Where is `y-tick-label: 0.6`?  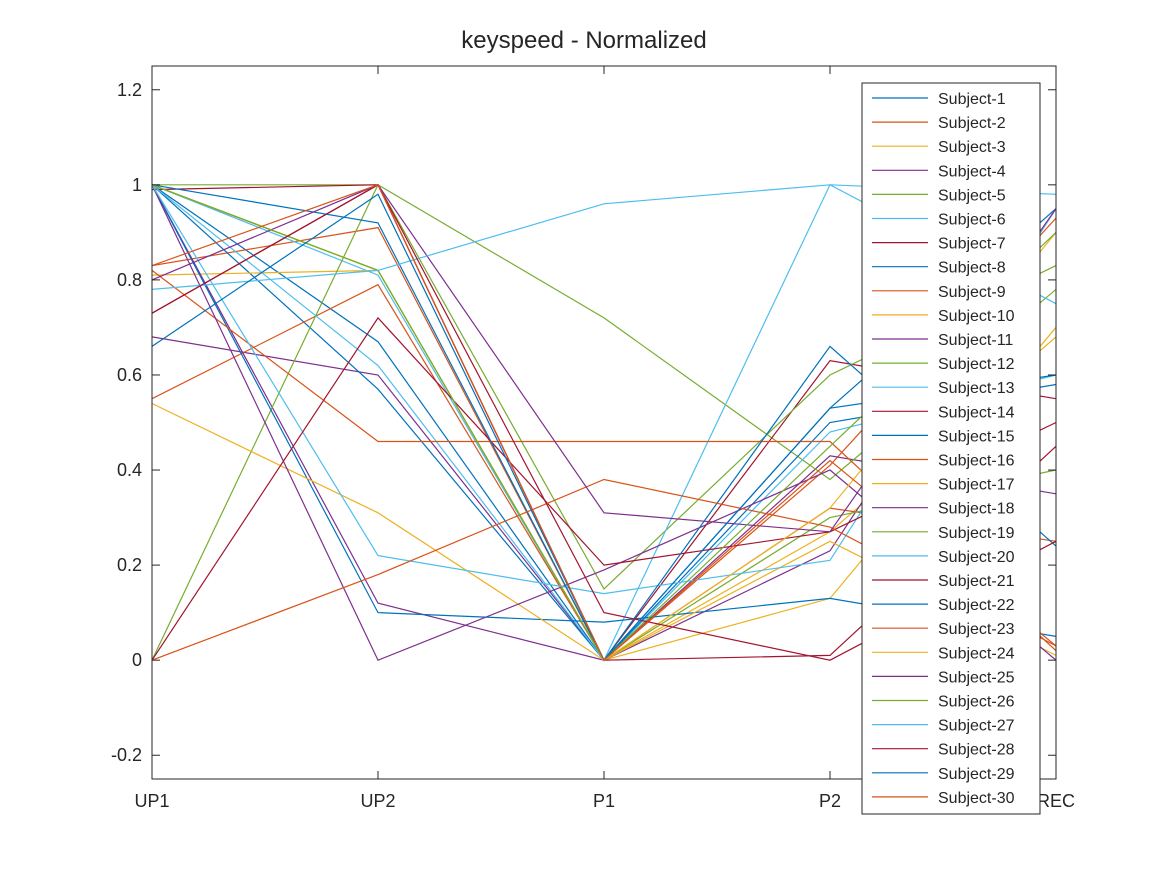
y-tick-label: 0.6 is located at coordinates (129, 375).